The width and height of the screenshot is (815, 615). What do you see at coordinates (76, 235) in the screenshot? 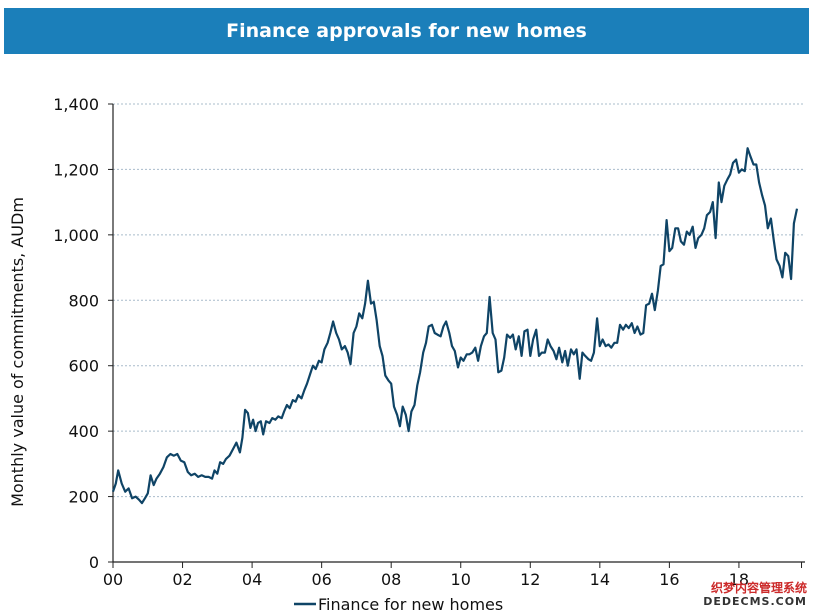
I see `y-tick-label: 1,000` at bounding box center [76, 235].